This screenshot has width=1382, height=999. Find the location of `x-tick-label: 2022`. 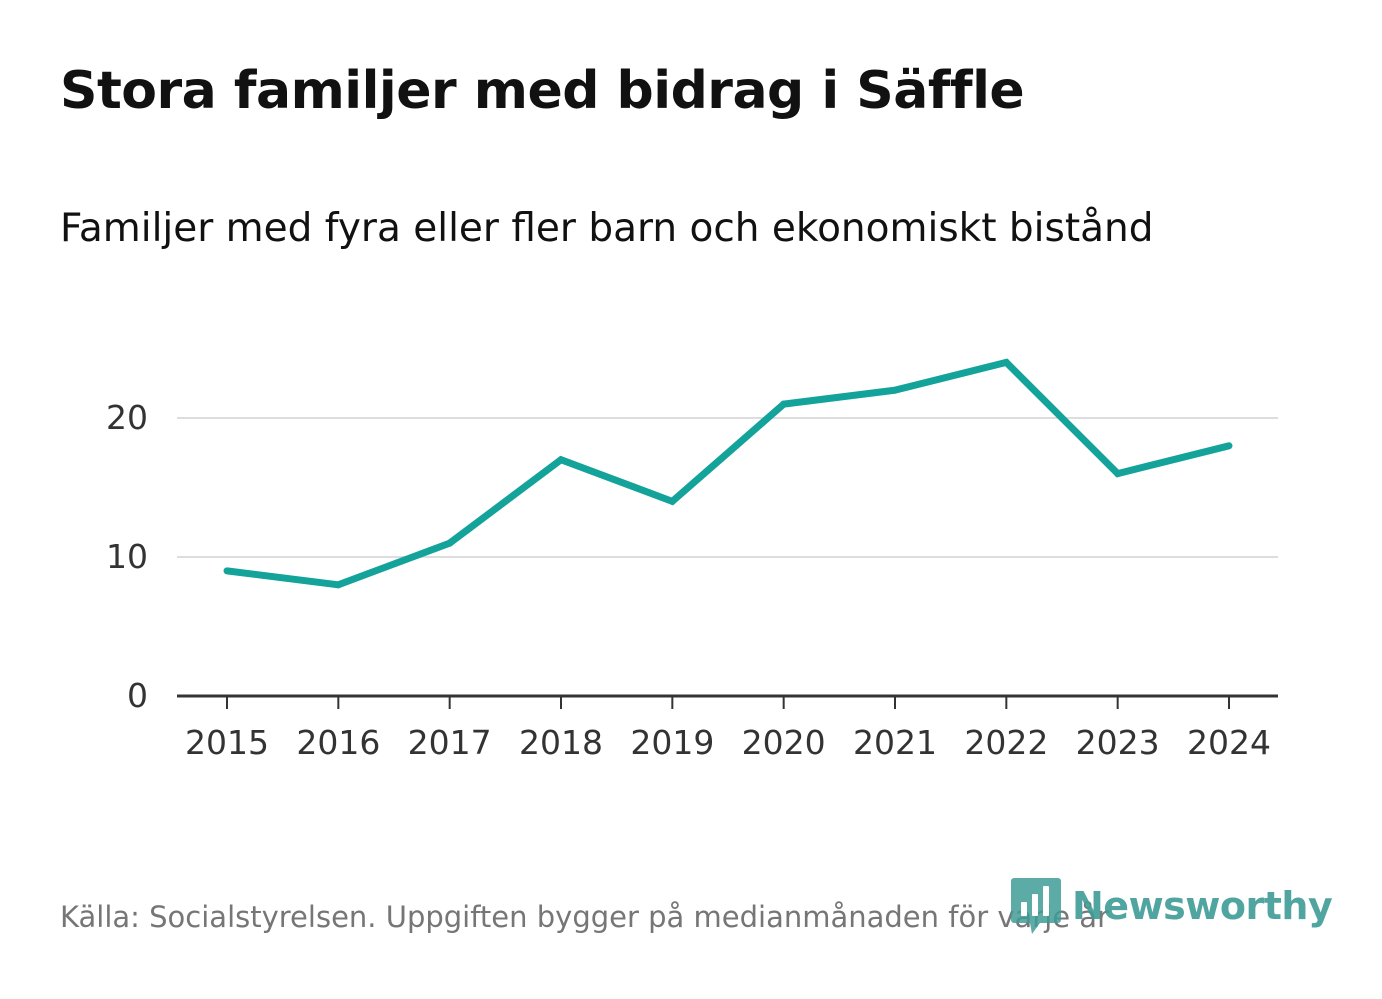

x-tick-label: 2022 is located at coordinates (1006, 742).